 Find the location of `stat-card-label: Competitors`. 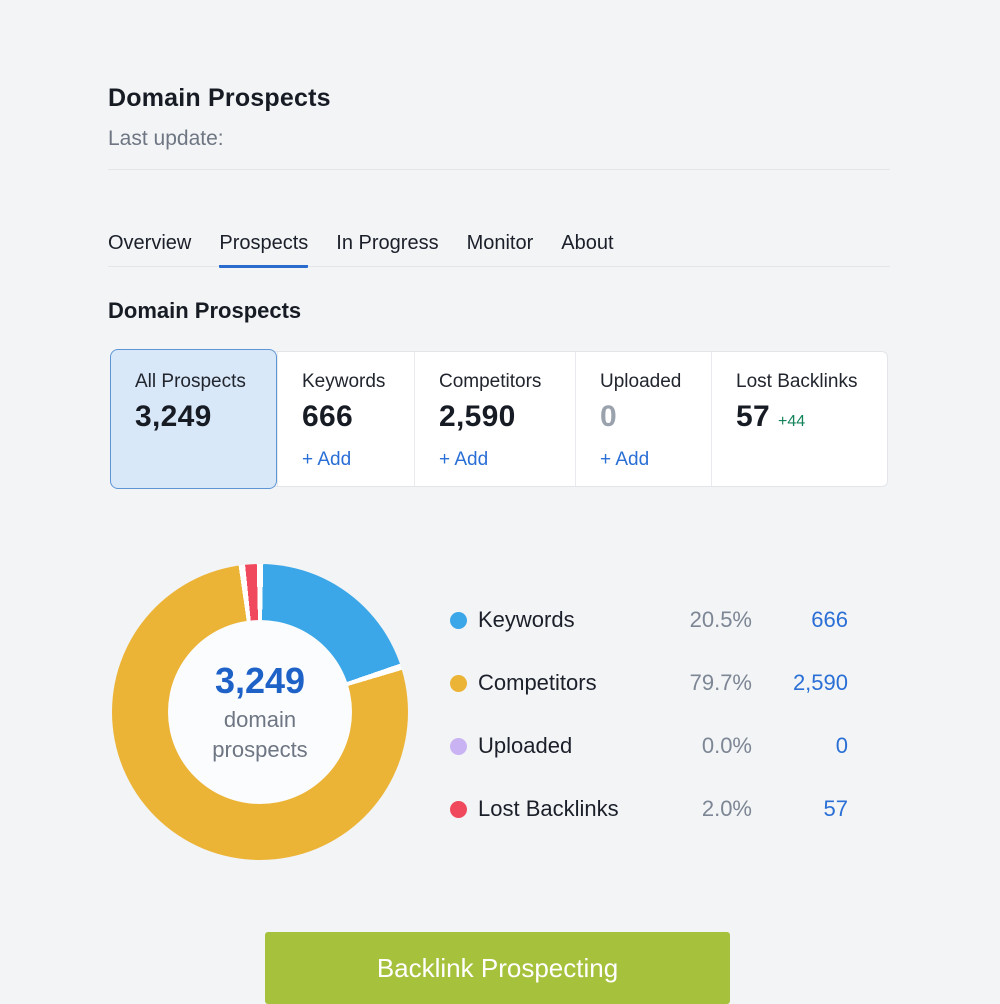

stat-card-label: Competitors is located at coordinates (490, 381).